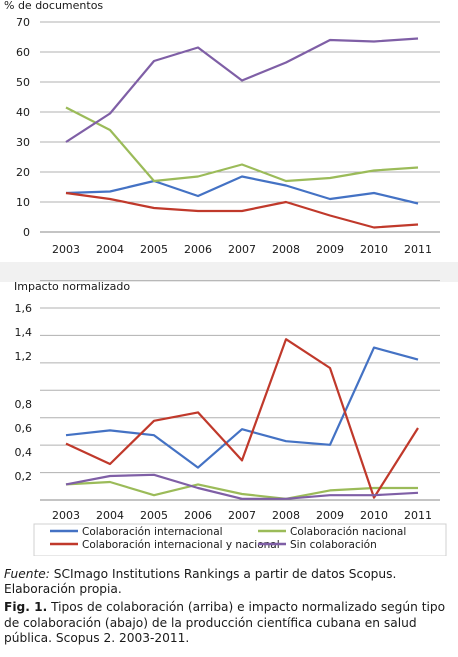 The width and height of the screenshot is (458, 657). What do you see at coordinates (23, 52) in the screenshot?
I see `y-tick-label: 60` at bounding box center [23, 52].